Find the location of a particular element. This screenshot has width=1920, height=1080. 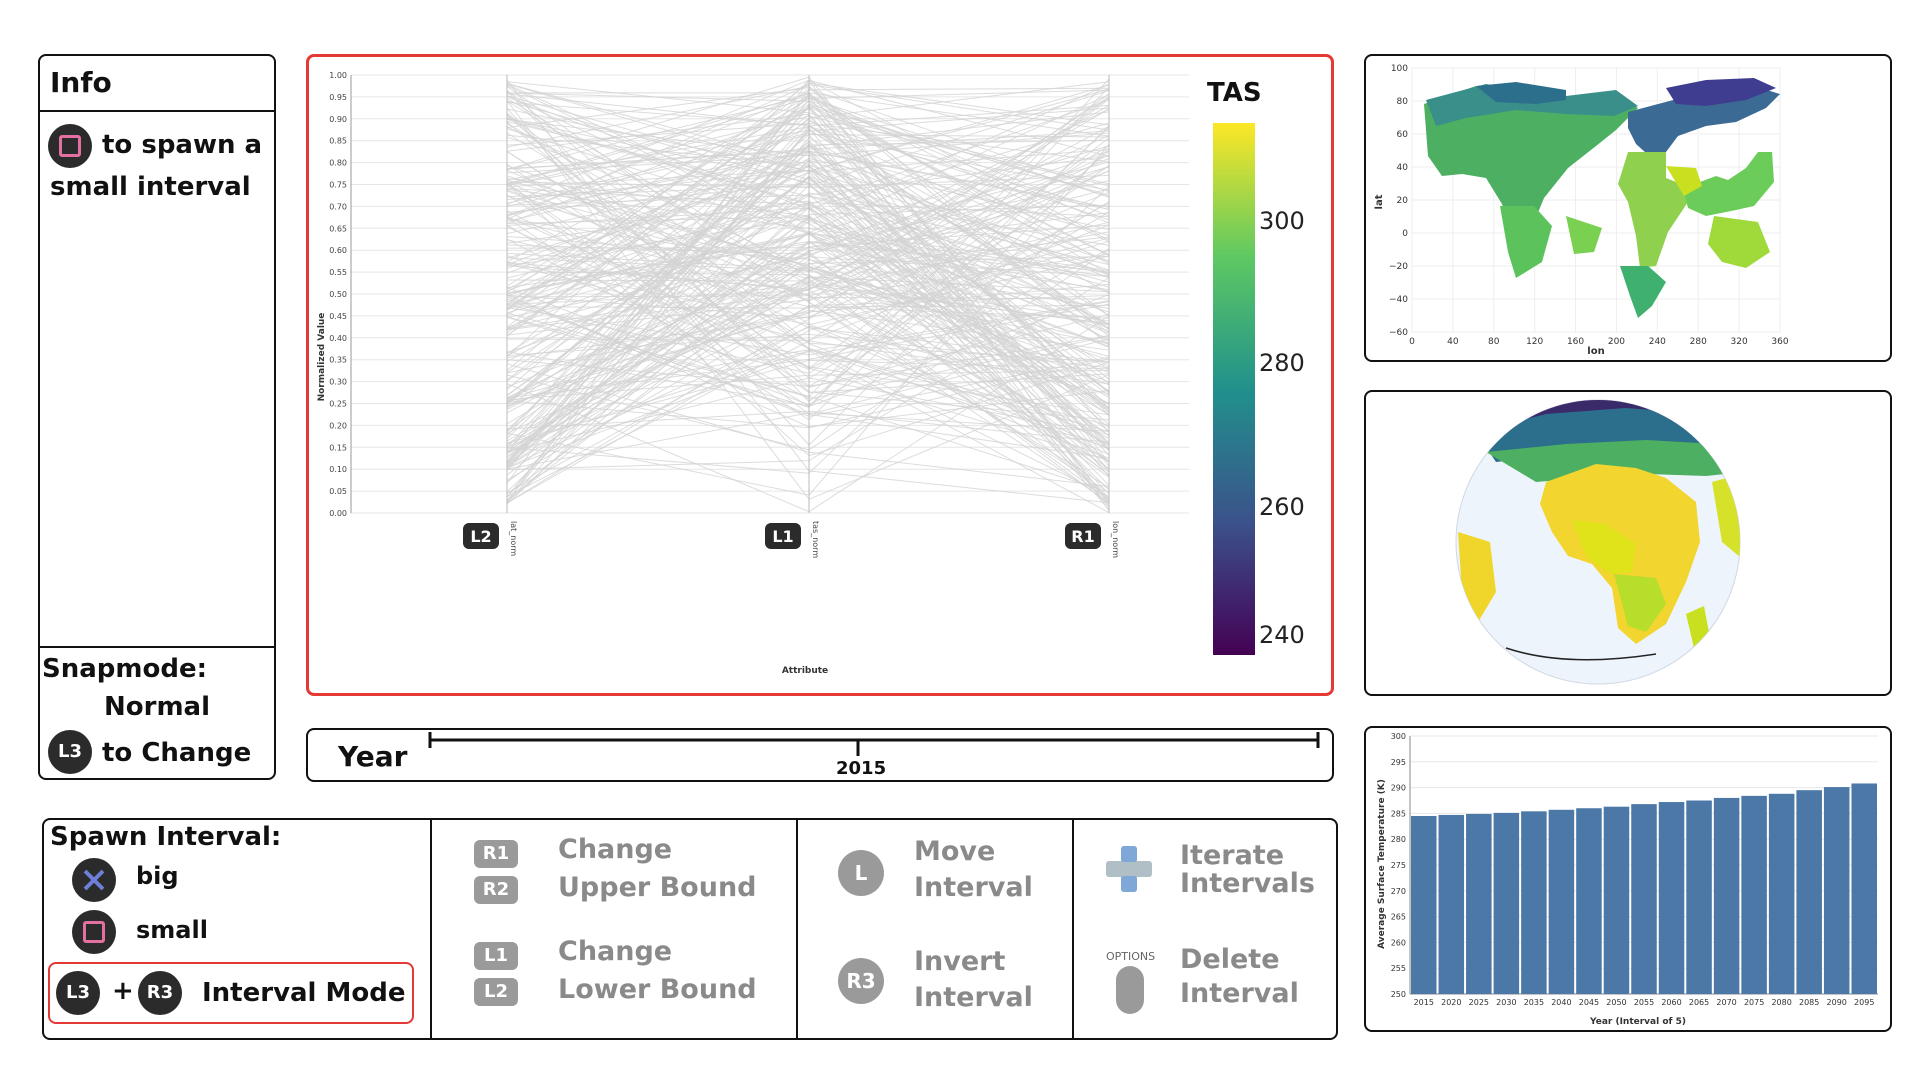

y-tick-label: 0.75 is located at coordinates (338, 185).